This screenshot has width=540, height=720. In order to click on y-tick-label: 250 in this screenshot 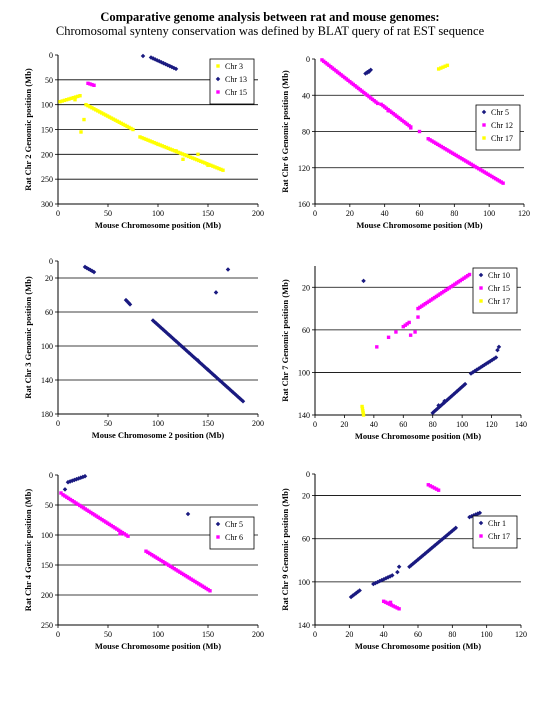, I will do `click(47, 625)`.